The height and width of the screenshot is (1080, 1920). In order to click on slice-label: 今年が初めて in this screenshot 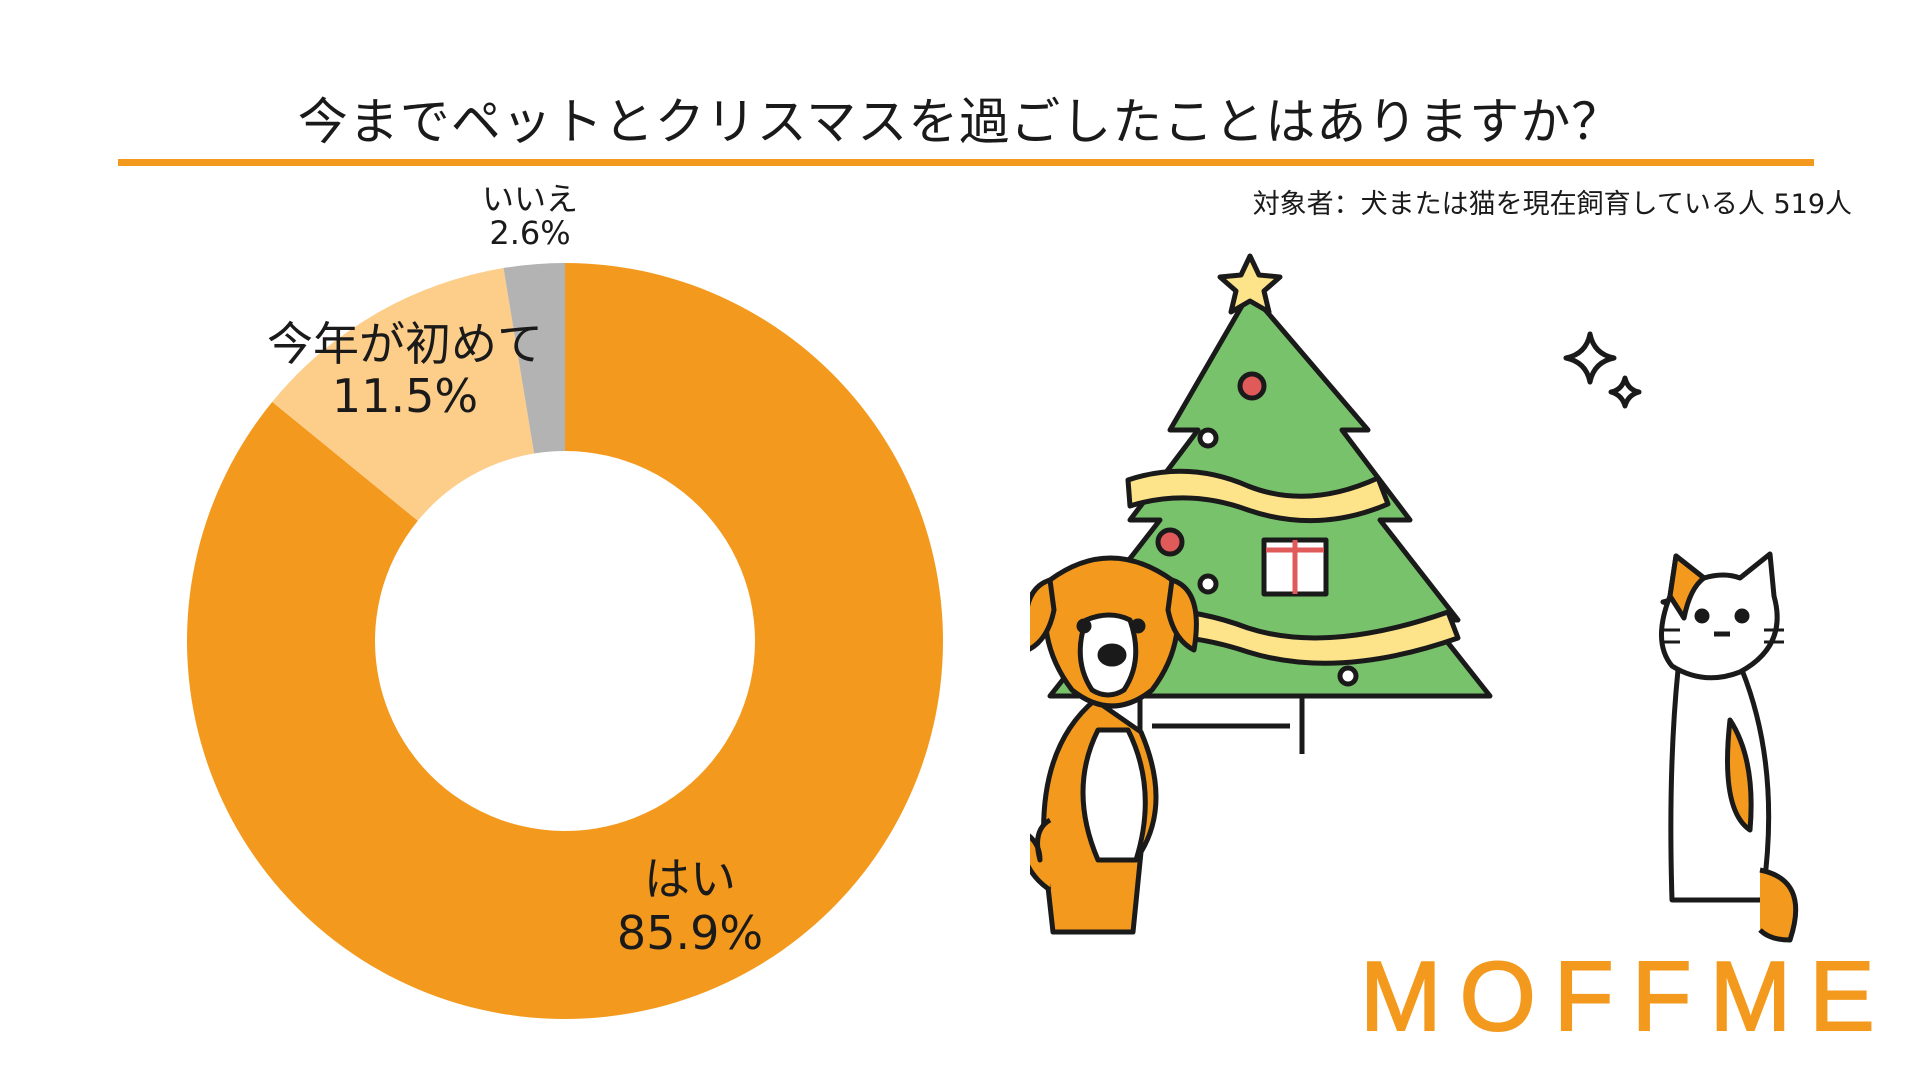, I will do `click(405, 344)`.